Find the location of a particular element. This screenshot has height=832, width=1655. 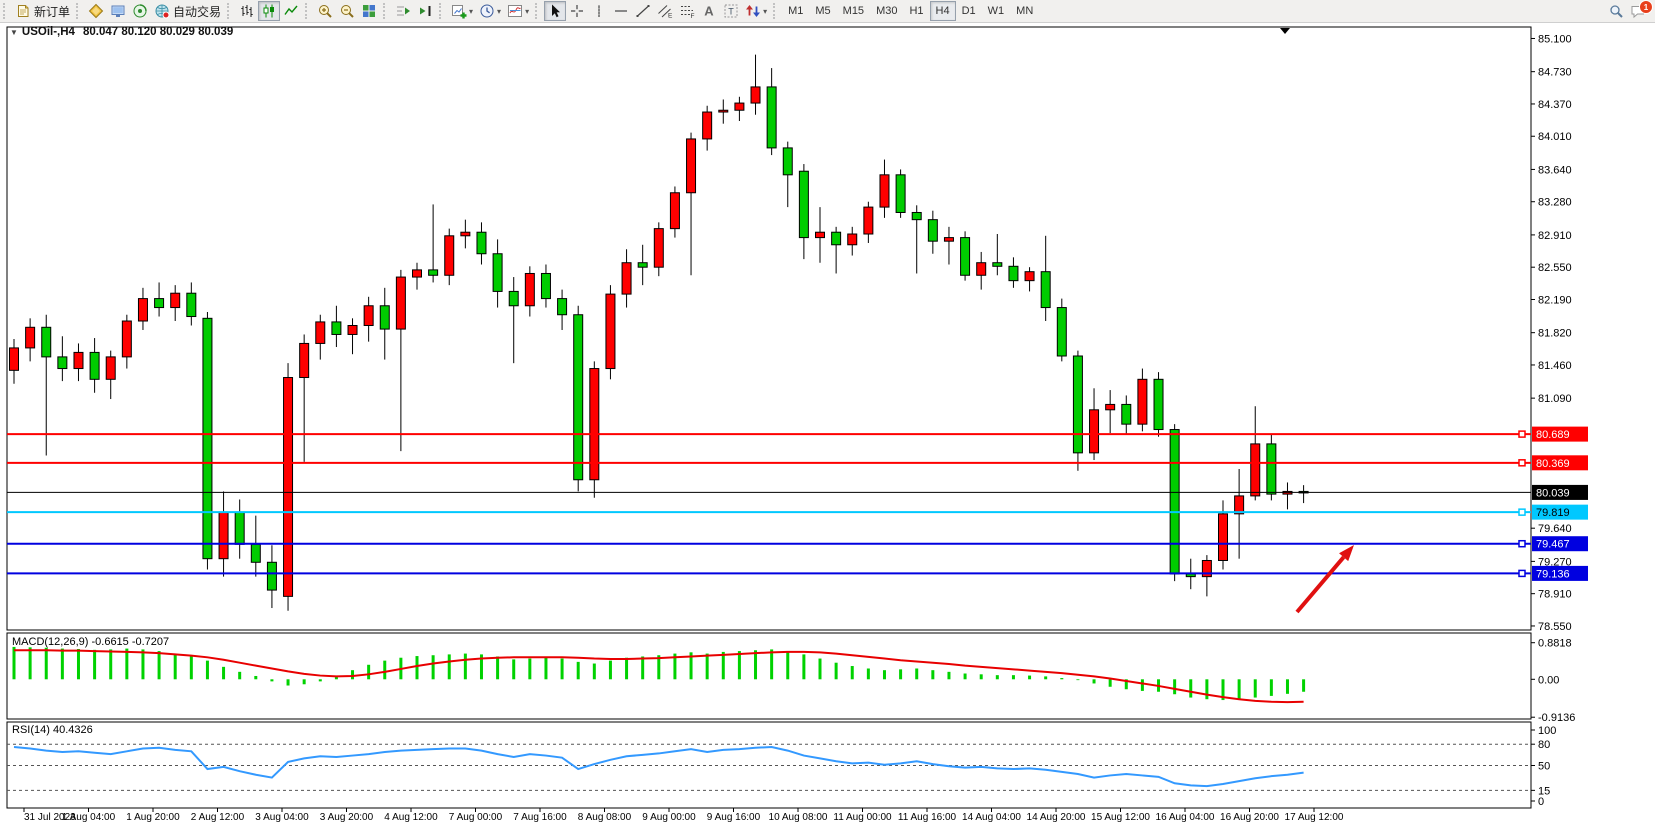

price-line-80.039: 80.039 is located at coordinates (797, 492).